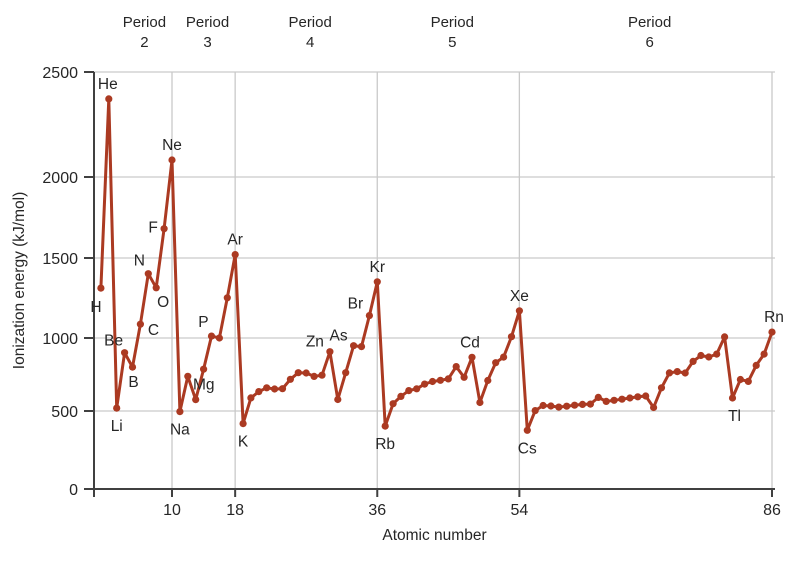 This screenshot has height=571, width=800. What do you see at coordinates (470, 342) in the screenshot?
I see `element-label-Cd: Cd` at bounding box center [470, 342].